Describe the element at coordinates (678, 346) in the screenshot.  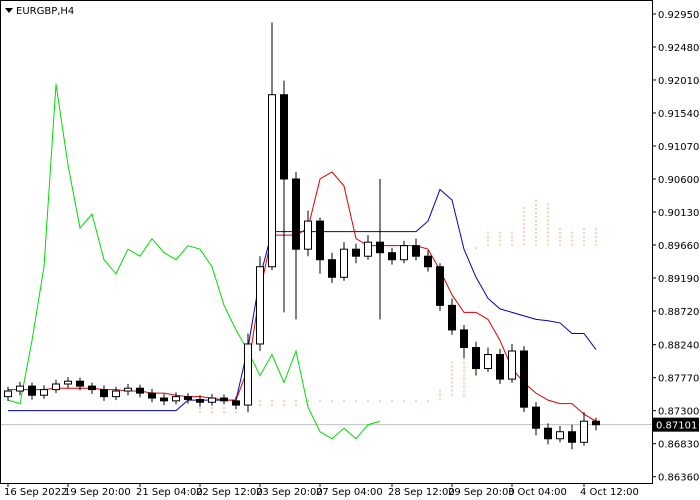
I see `y-tick-label: 0.88240` at that location.